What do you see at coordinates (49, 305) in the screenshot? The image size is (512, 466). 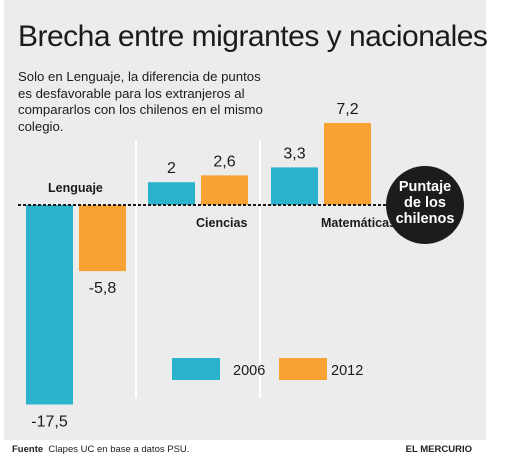 I see `bar-2006-lenguaje` at bounding box center [49, 305].